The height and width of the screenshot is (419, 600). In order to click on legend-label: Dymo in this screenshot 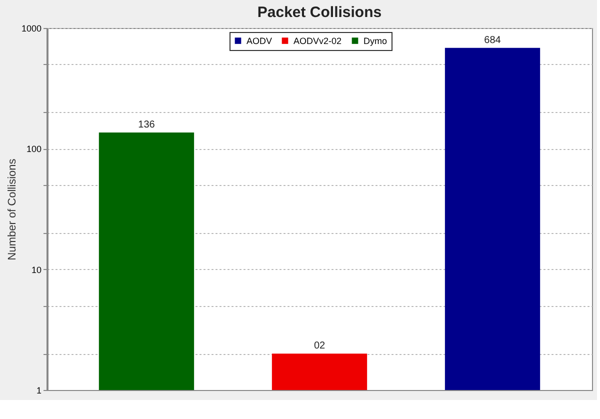, I will do `click(376, 41)`.